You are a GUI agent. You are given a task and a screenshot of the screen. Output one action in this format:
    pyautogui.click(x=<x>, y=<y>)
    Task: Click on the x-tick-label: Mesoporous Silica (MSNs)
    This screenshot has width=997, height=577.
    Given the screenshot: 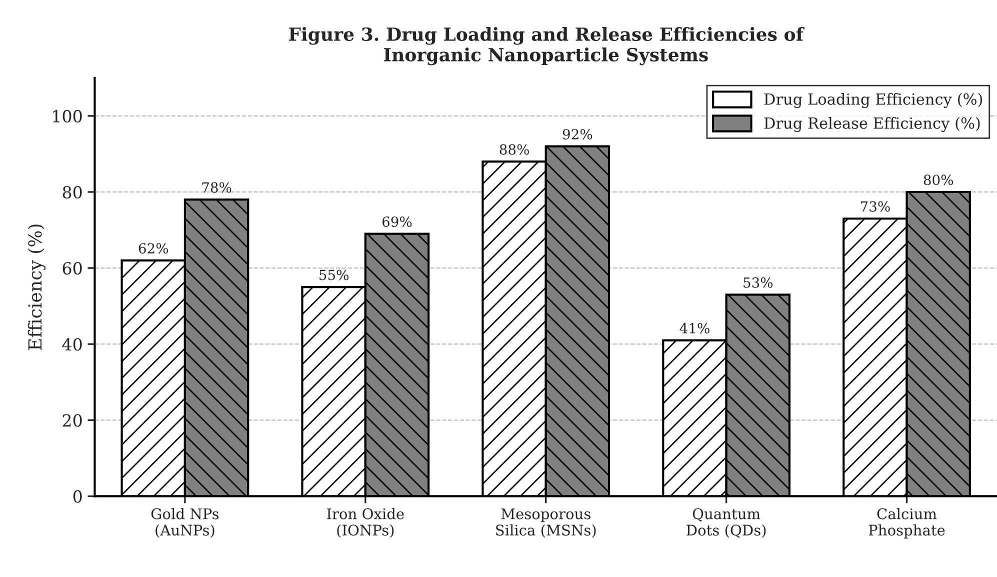 What is the action you would take?
    pyautogui.click(x=546, y=523)
    